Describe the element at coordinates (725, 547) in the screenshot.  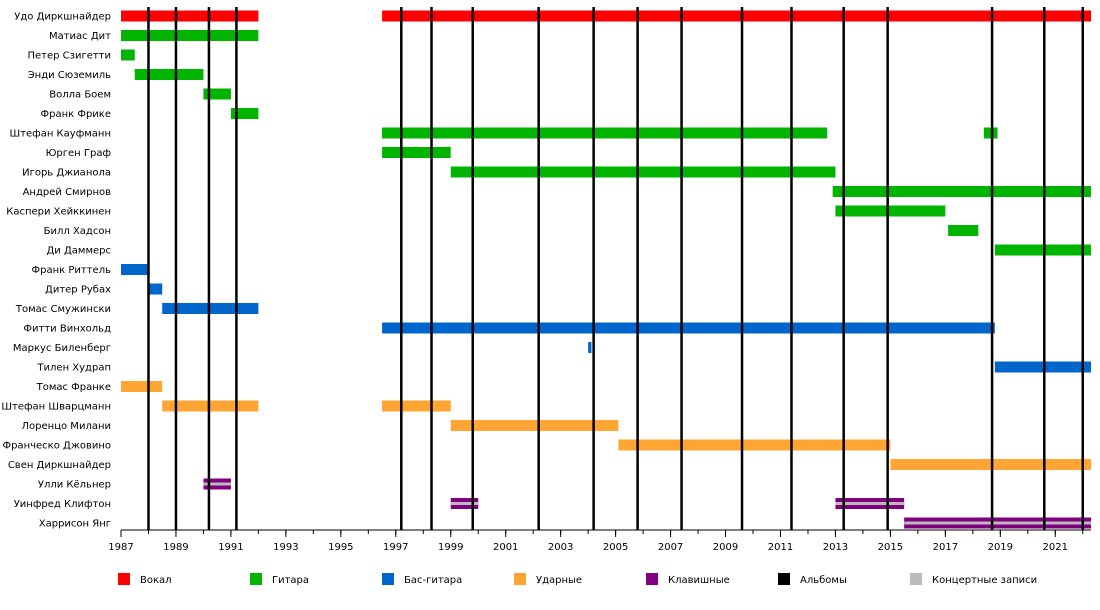
I see `x-tick-label: 2009` at that location.